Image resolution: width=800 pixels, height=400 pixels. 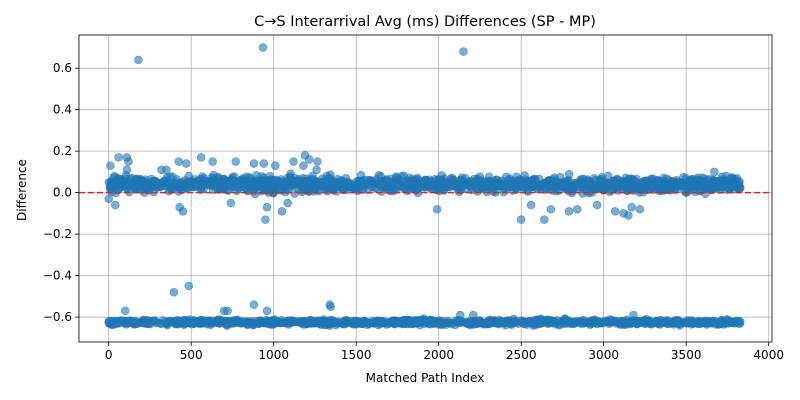 What do you see at coordinates (109, 355) in the screenshot?
I see `x-tick-label: 0` at bounding box center [109, 355].